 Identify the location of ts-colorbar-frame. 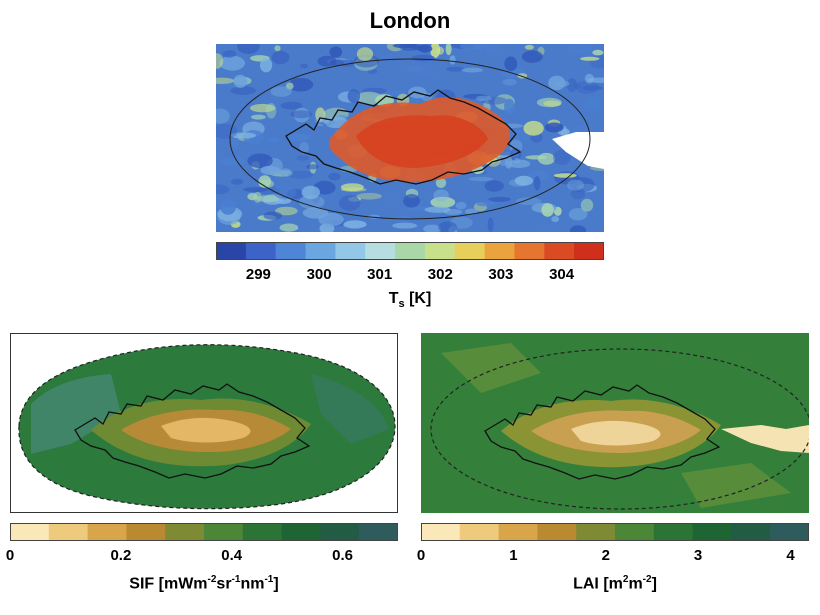
(410, 251).